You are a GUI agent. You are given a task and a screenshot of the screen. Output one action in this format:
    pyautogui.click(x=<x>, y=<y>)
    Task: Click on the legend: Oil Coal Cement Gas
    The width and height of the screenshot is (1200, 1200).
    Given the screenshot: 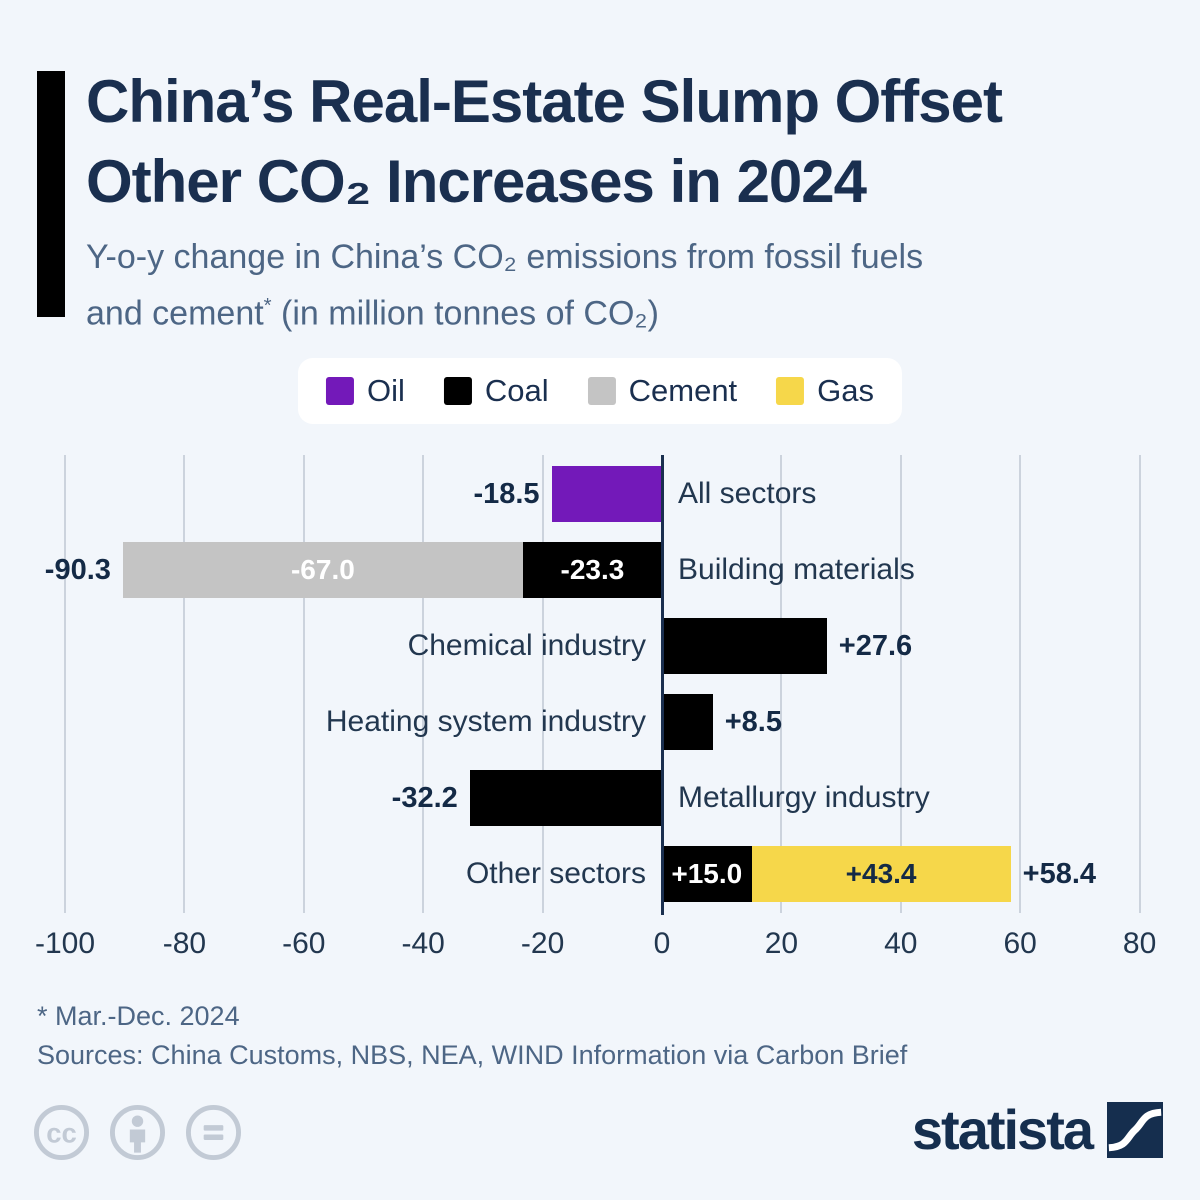 What is the action you would take?
    pyautogui.click(x=600, y=391)
    